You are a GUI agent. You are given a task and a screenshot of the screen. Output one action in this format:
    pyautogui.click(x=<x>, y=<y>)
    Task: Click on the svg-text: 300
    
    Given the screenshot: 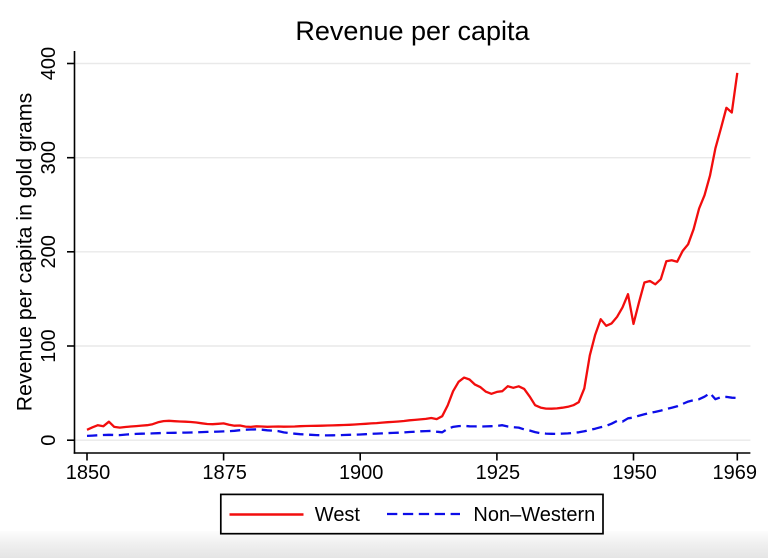 What is the action you would take?
    pyautogui.click(x=49, y=157)
    